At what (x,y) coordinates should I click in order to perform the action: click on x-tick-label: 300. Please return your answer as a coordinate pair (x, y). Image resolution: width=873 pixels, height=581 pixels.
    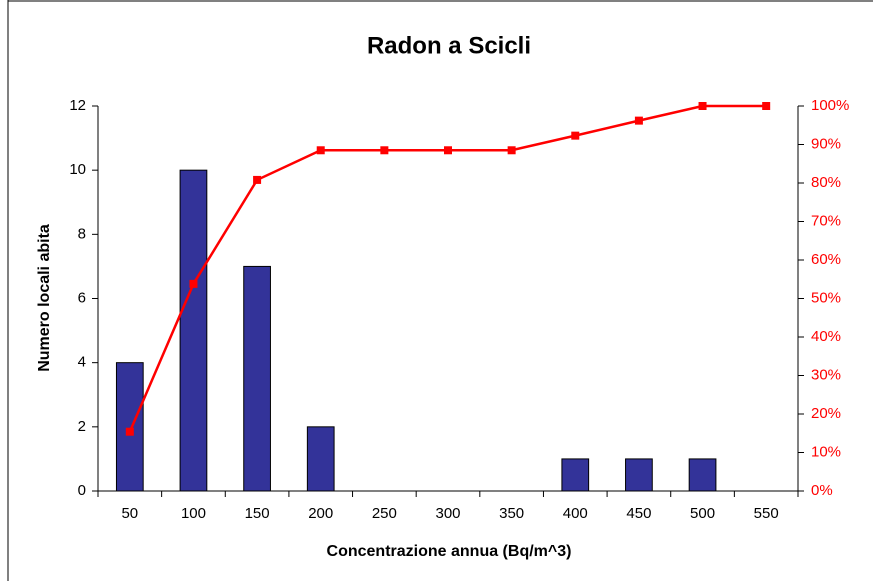
    Looking at the image, I should click on (447, 513).